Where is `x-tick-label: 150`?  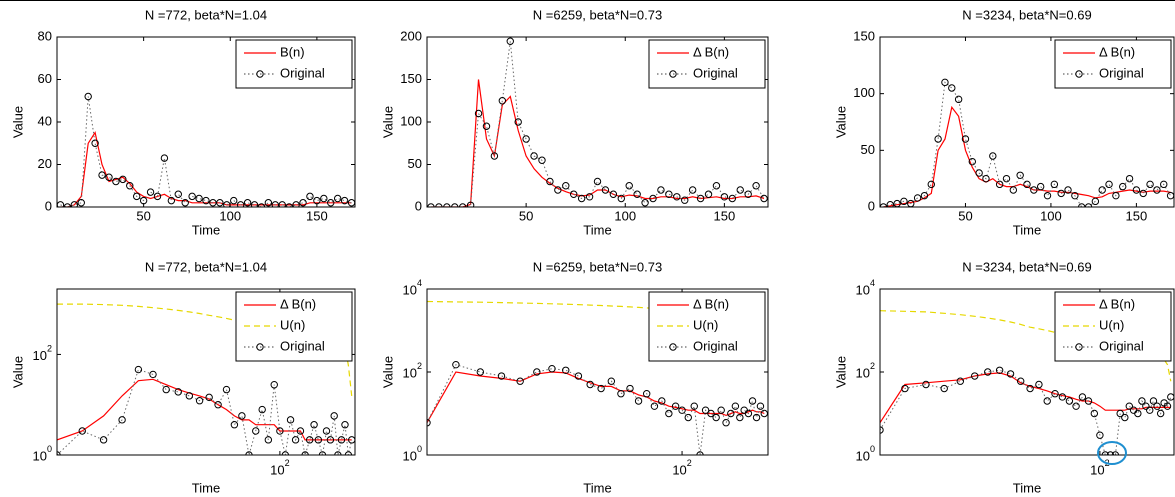
x-tick-label: 150 is located at coordinates (317, 215).